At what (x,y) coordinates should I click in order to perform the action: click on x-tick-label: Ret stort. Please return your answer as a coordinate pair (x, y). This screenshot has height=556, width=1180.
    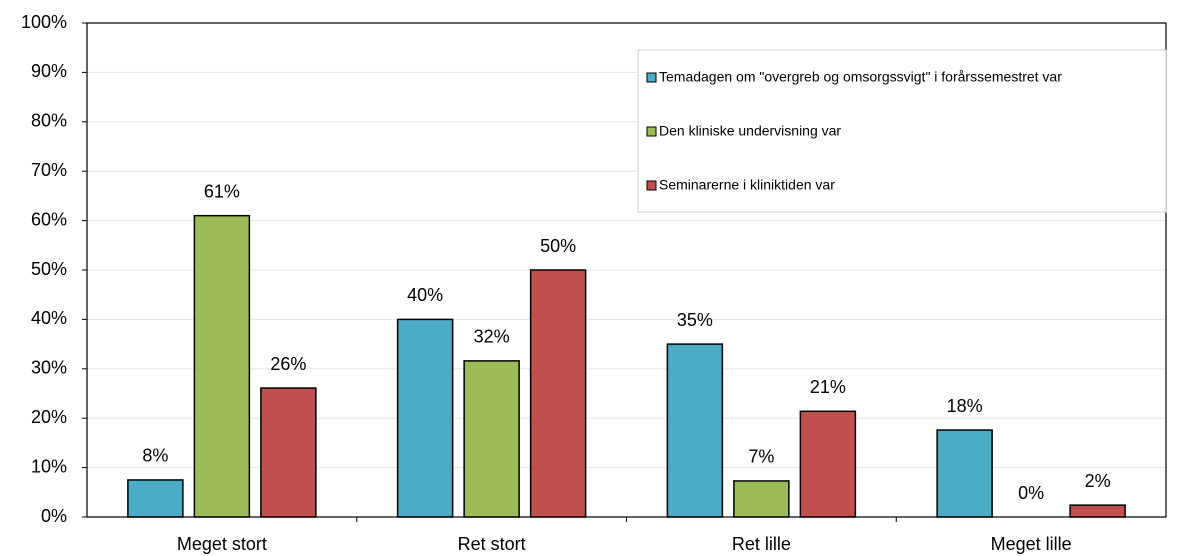
    Looking at the image, I should click on (492, 544).